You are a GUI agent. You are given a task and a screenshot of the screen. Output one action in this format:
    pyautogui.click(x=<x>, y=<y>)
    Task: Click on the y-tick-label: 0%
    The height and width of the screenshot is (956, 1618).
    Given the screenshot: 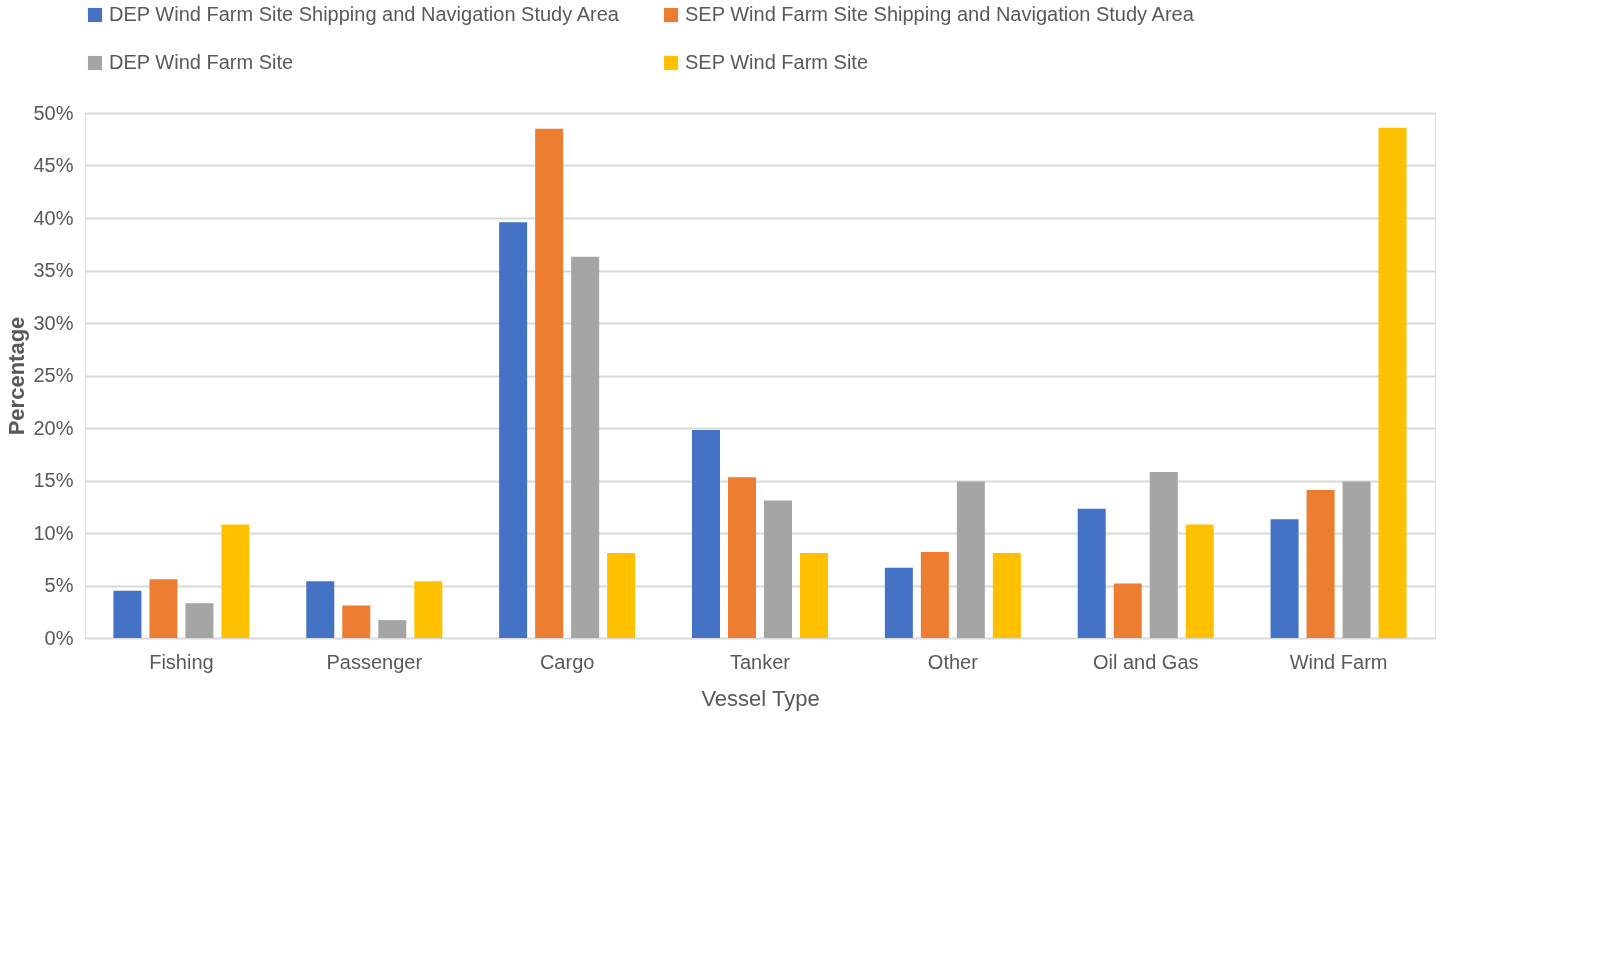 What is the action you would take?
    pyautogui.click(x=59, y=637)
    